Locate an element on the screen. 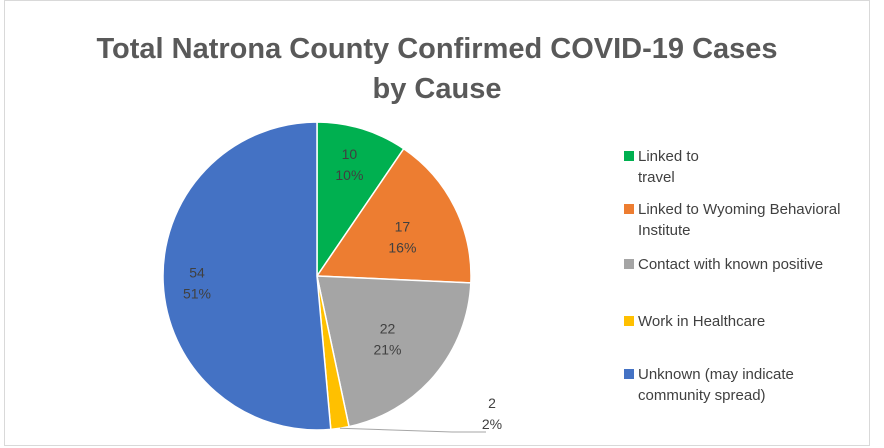 This screenshot has height=448, width=884. pie-slice-contact is located at coordinates (394, 351).